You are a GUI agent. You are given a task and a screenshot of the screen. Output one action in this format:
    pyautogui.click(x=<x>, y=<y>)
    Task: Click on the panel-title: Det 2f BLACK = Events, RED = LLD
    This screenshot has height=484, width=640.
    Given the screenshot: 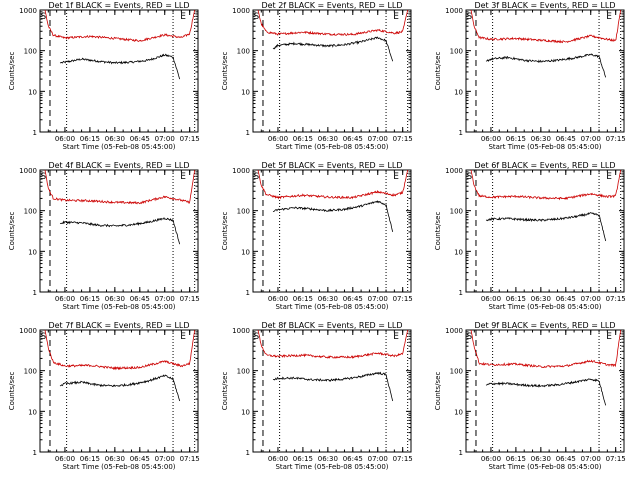 What is the action you would take?
    pyautogui.click(x=331, y=5)
    